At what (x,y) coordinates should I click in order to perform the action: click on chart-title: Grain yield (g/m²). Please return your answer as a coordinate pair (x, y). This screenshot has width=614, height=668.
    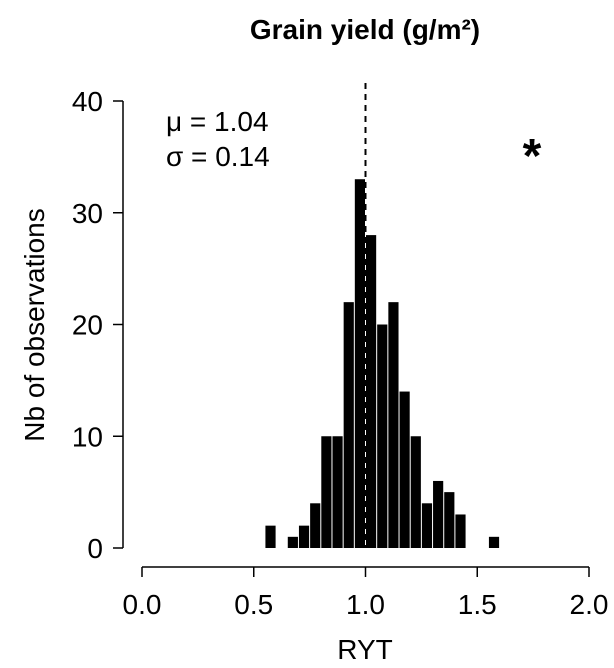
    Looking at the image, I should click on (365, 29).